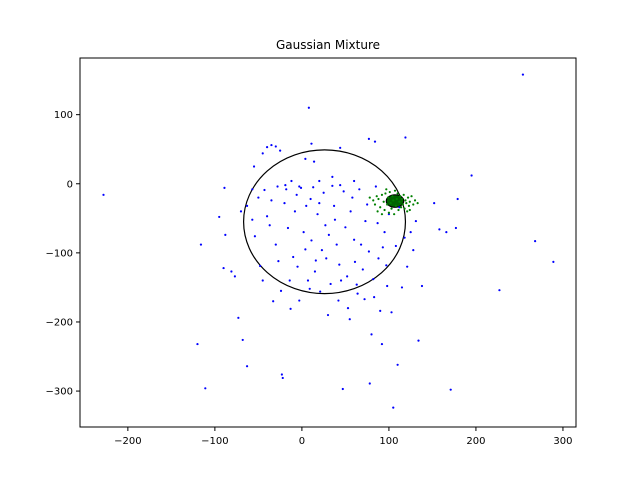 This screenshot has height=485, width=640. Describe the element at coordinates (388, 441) in the screenshot. I see `x-tick-label: 100` at that location.